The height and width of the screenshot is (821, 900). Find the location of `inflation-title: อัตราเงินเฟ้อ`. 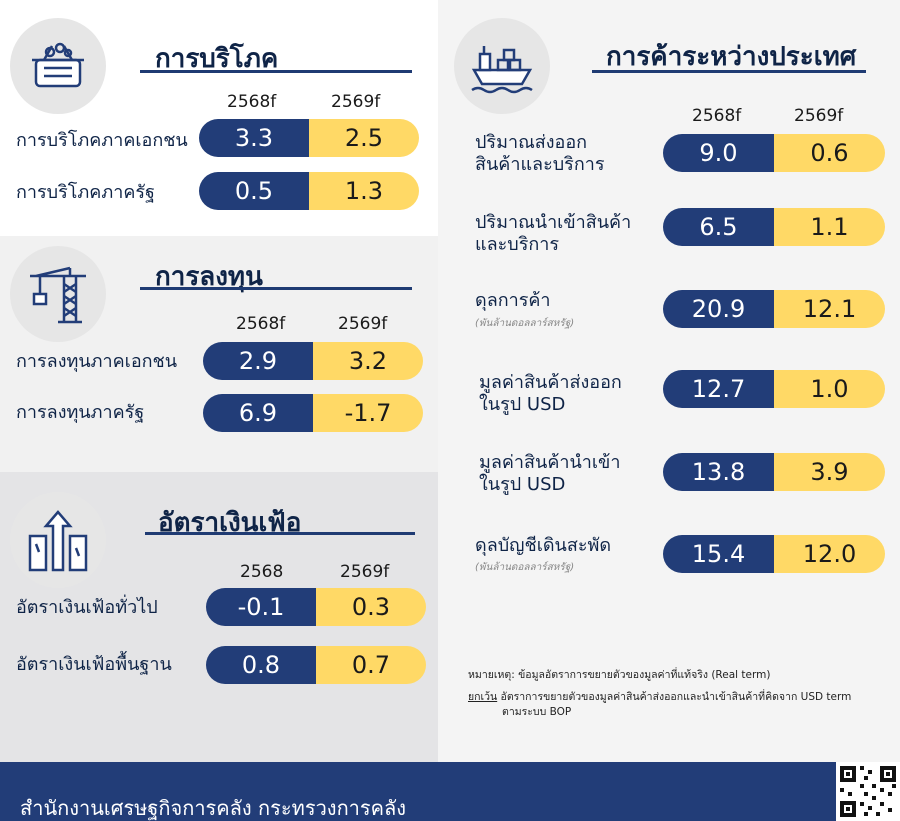

inflation-title: อัตราเงินเฟ้อ is located at coordinates (230, 523).